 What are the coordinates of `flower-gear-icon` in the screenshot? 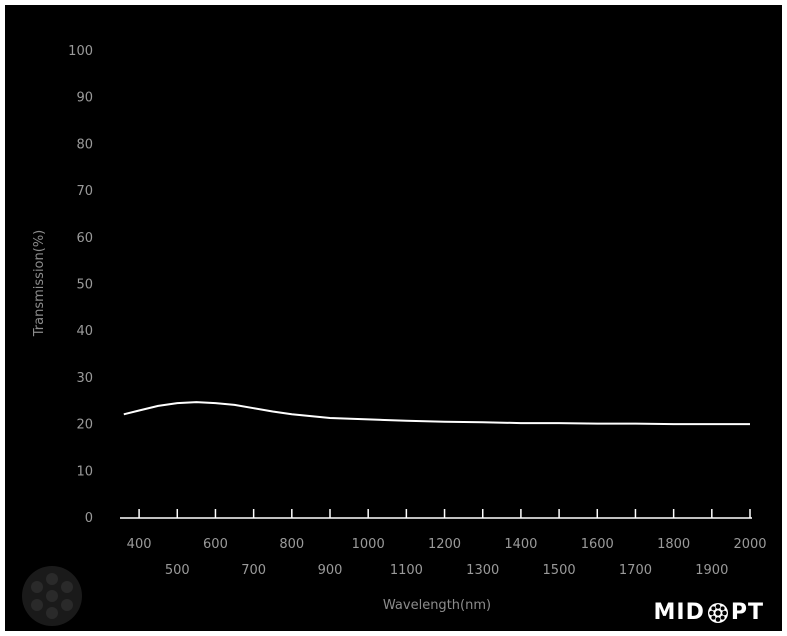 It's located at (717, 612).